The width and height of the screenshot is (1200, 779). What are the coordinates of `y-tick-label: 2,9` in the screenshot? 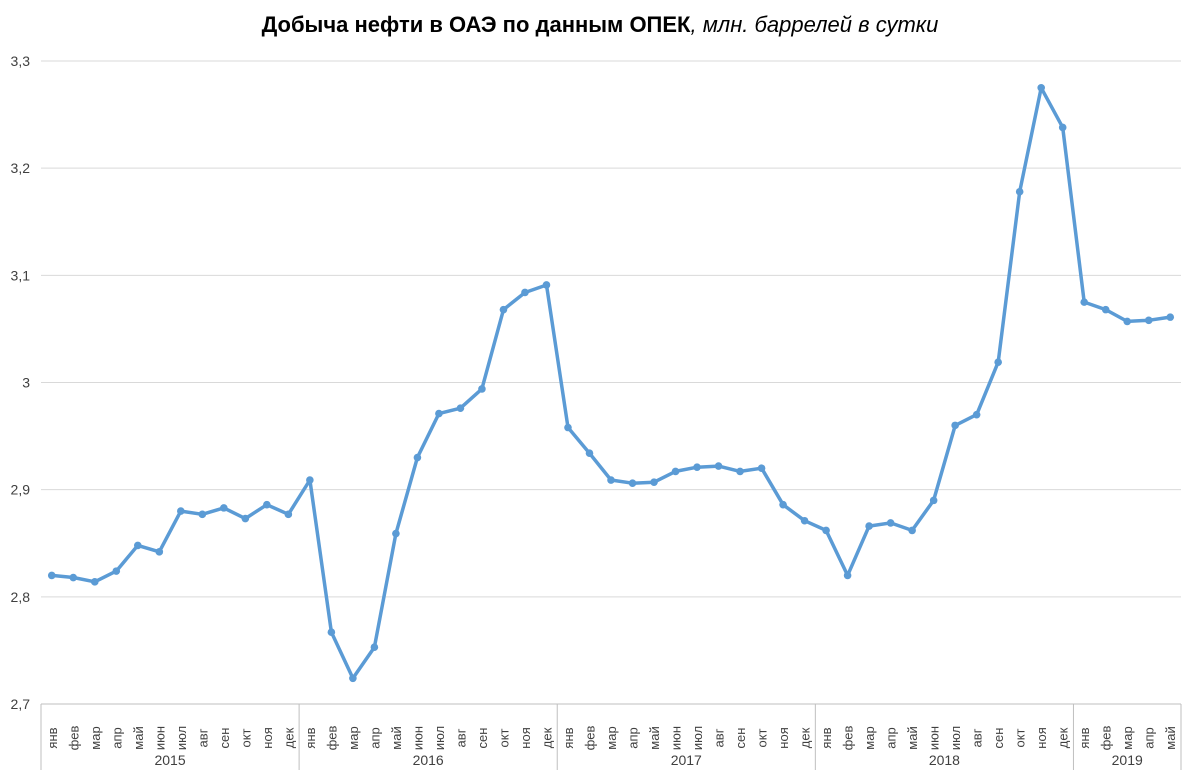 It's located at (21, 490).